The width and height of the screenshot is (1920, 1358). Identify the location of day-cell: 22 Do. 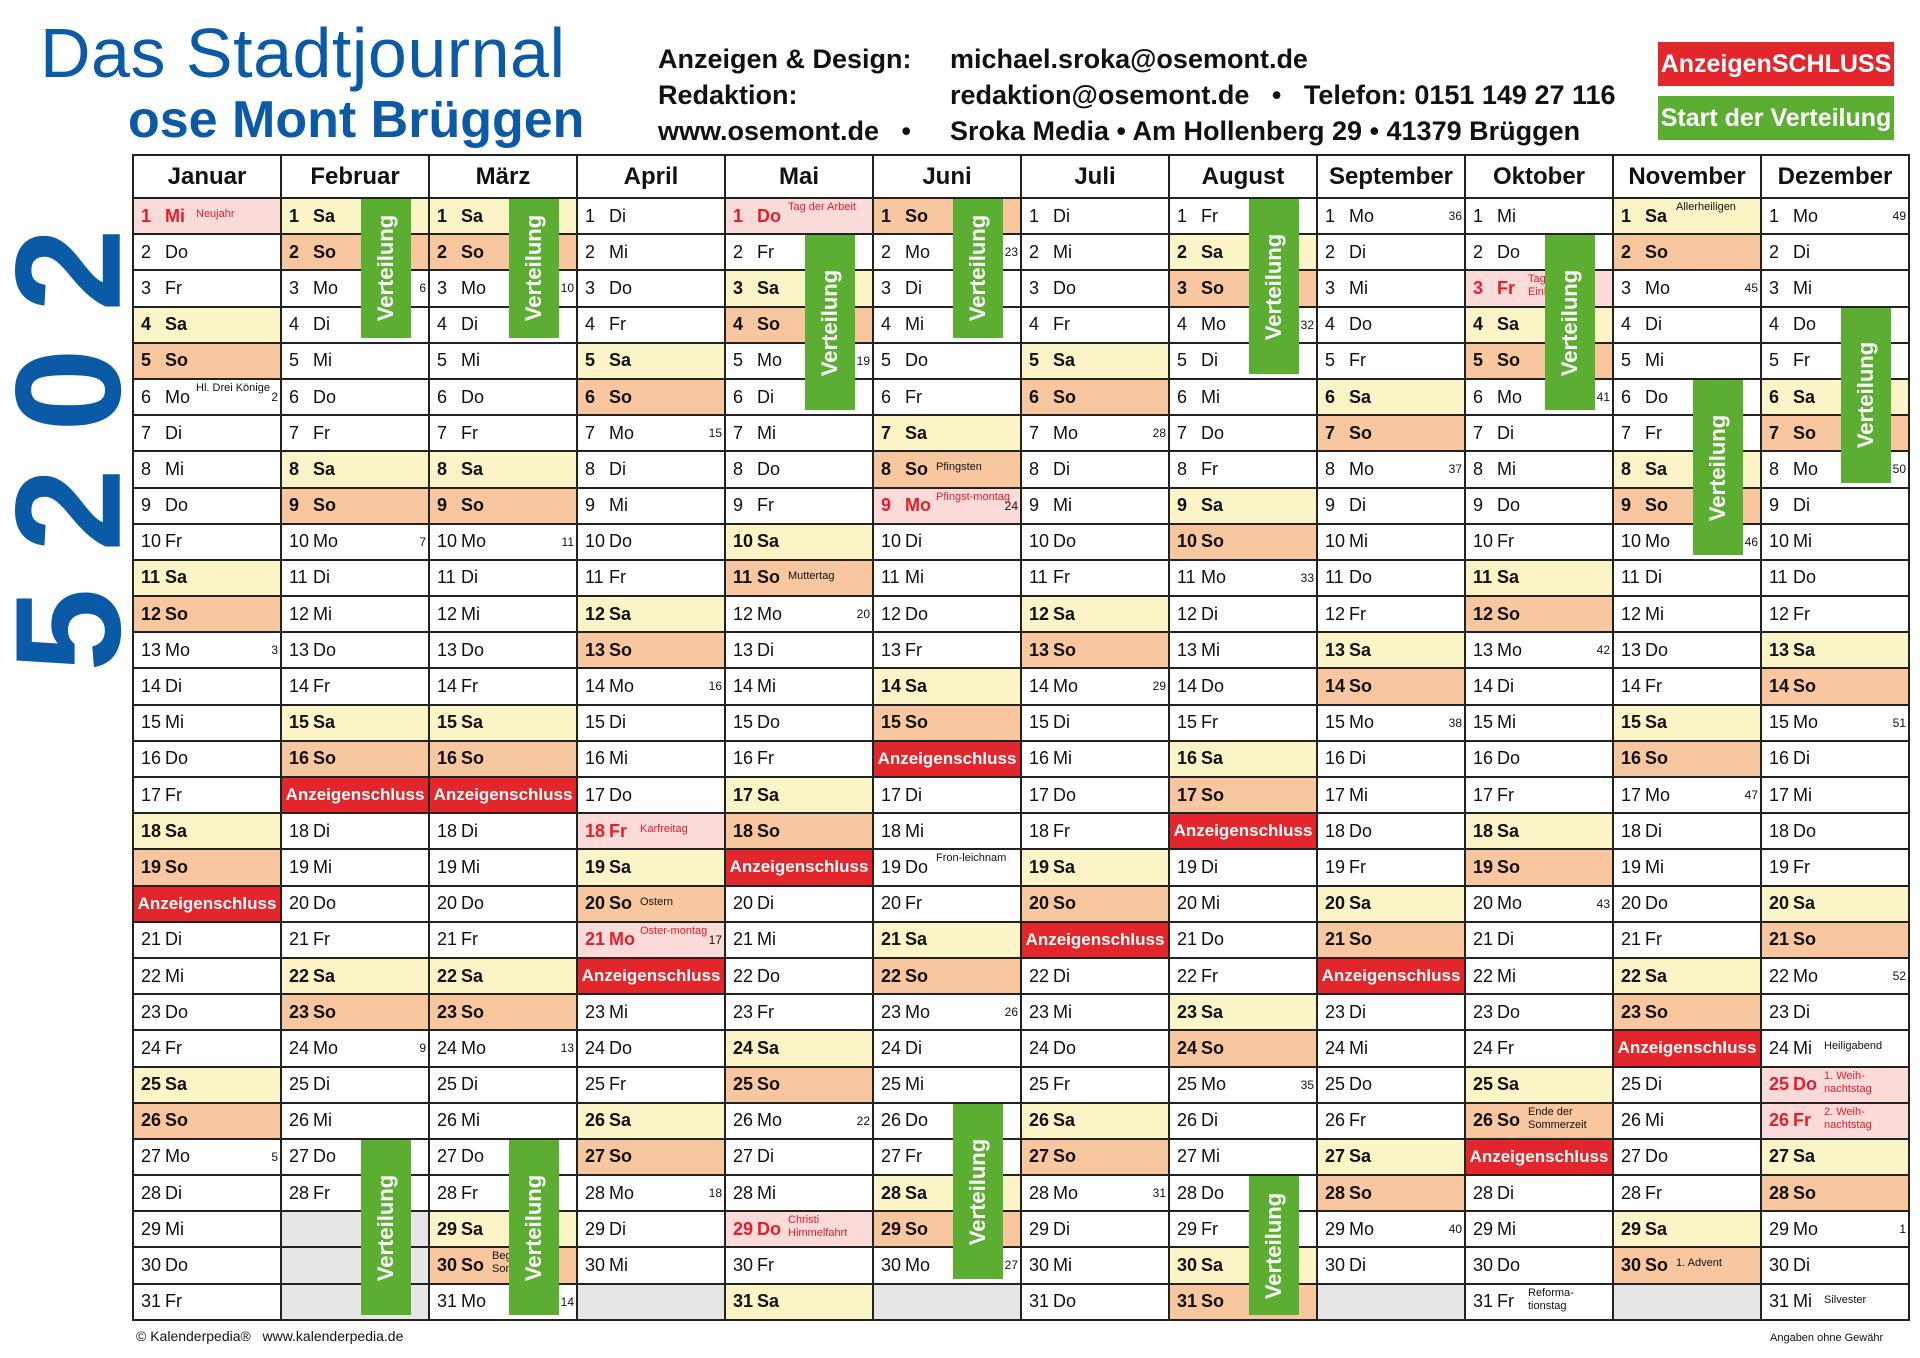
(799, 976).